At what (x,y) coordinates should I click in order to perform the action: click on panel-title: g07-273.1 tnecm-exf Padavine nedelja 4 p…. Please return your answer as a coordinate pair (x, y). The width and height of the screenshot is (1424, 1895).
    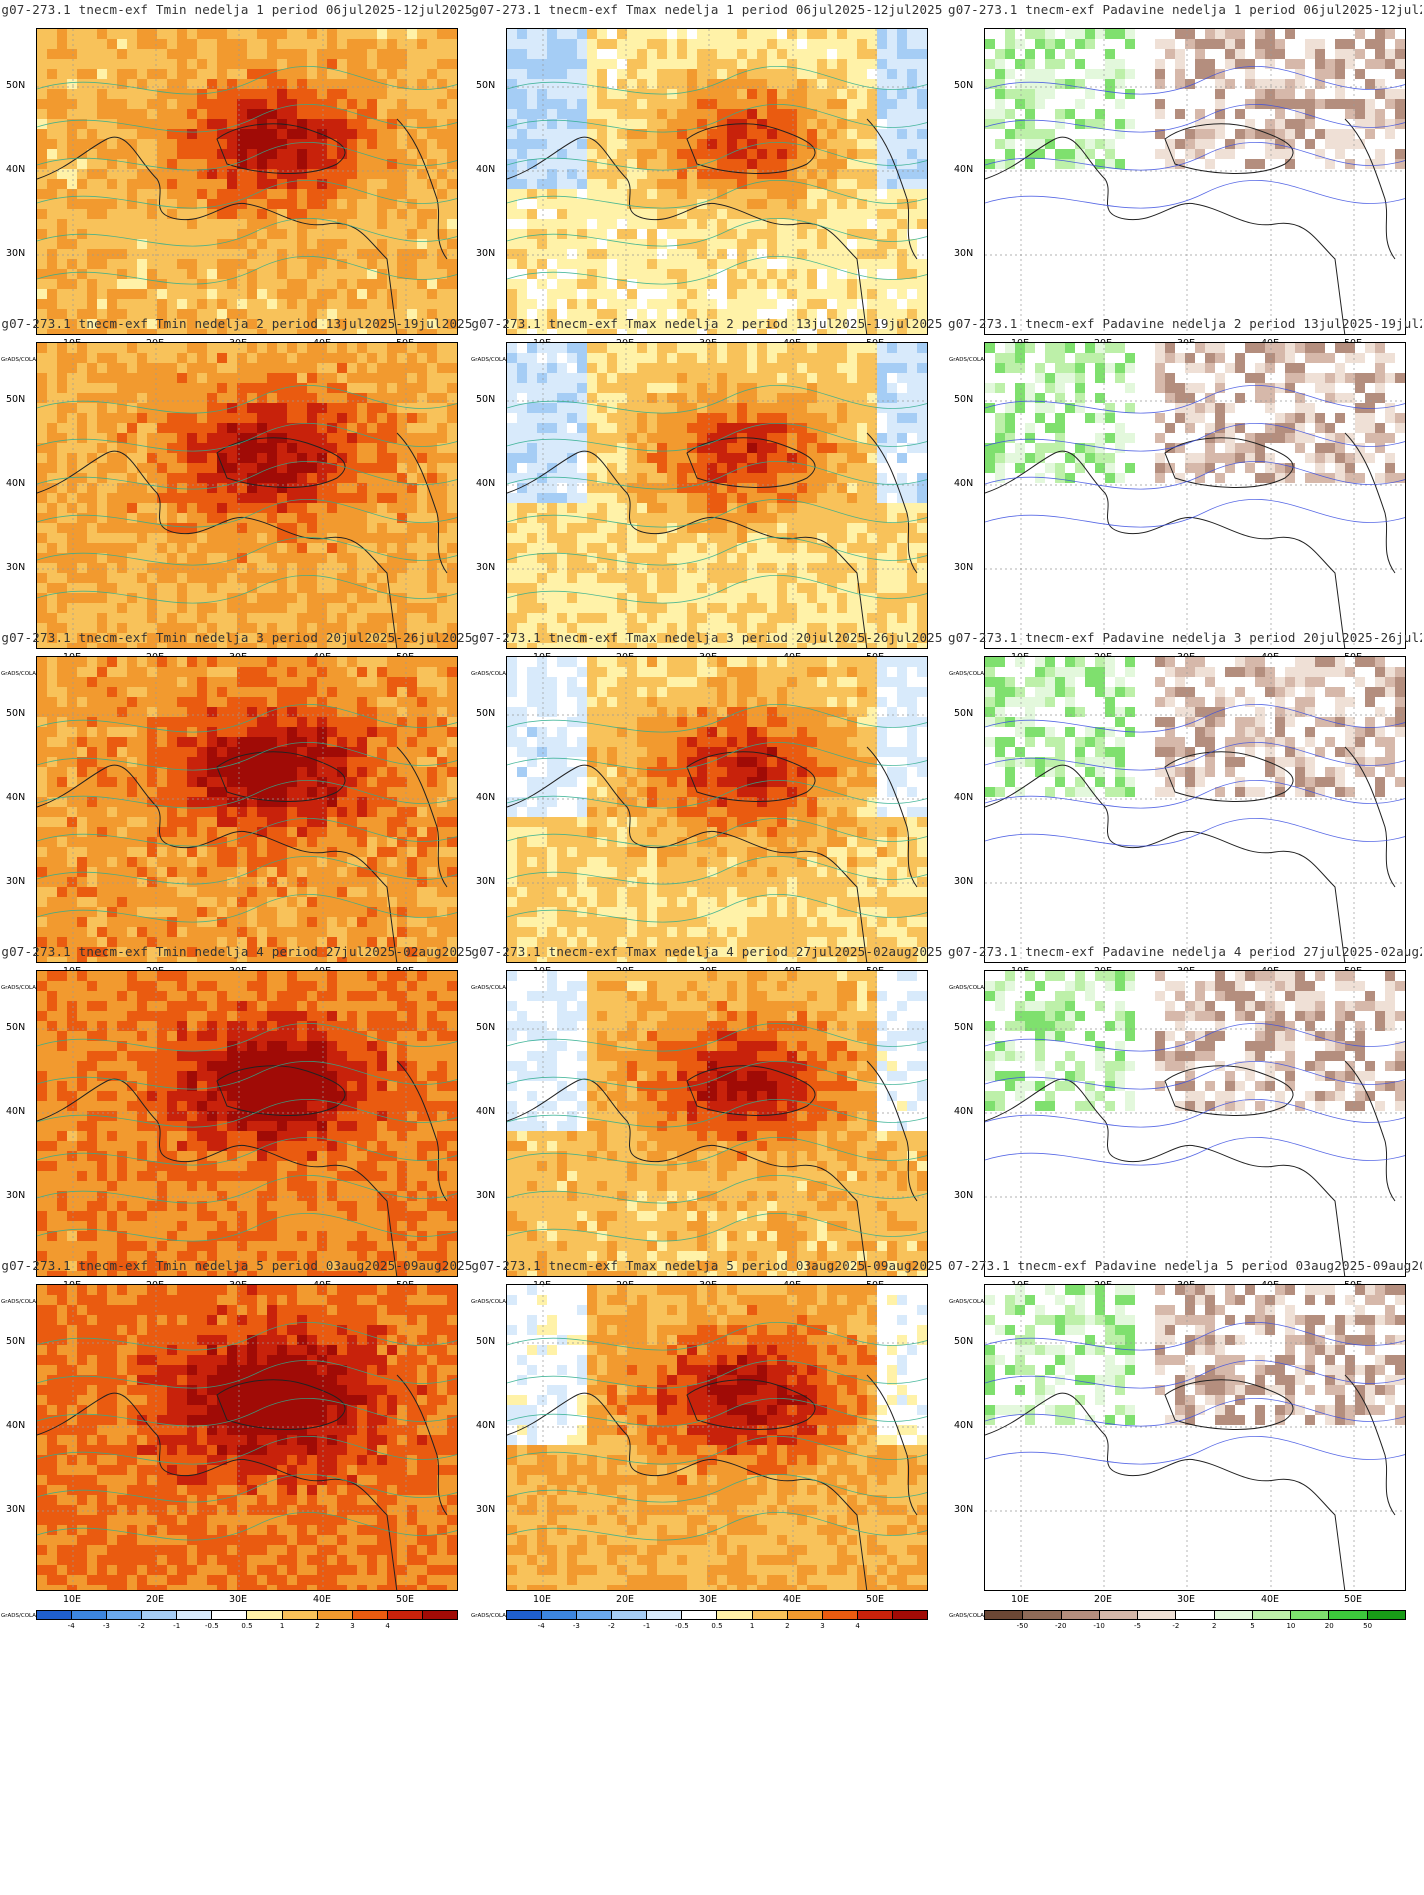
    Looking at the image, I should click on (1185, 951).